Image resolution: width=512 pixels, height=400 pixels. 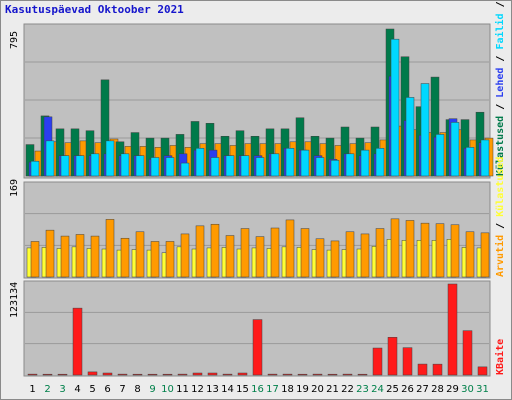 What do you see at coordinates (167, 389) in the screenshot?
I see `day-label: 10` at bounding box center [167, 389].